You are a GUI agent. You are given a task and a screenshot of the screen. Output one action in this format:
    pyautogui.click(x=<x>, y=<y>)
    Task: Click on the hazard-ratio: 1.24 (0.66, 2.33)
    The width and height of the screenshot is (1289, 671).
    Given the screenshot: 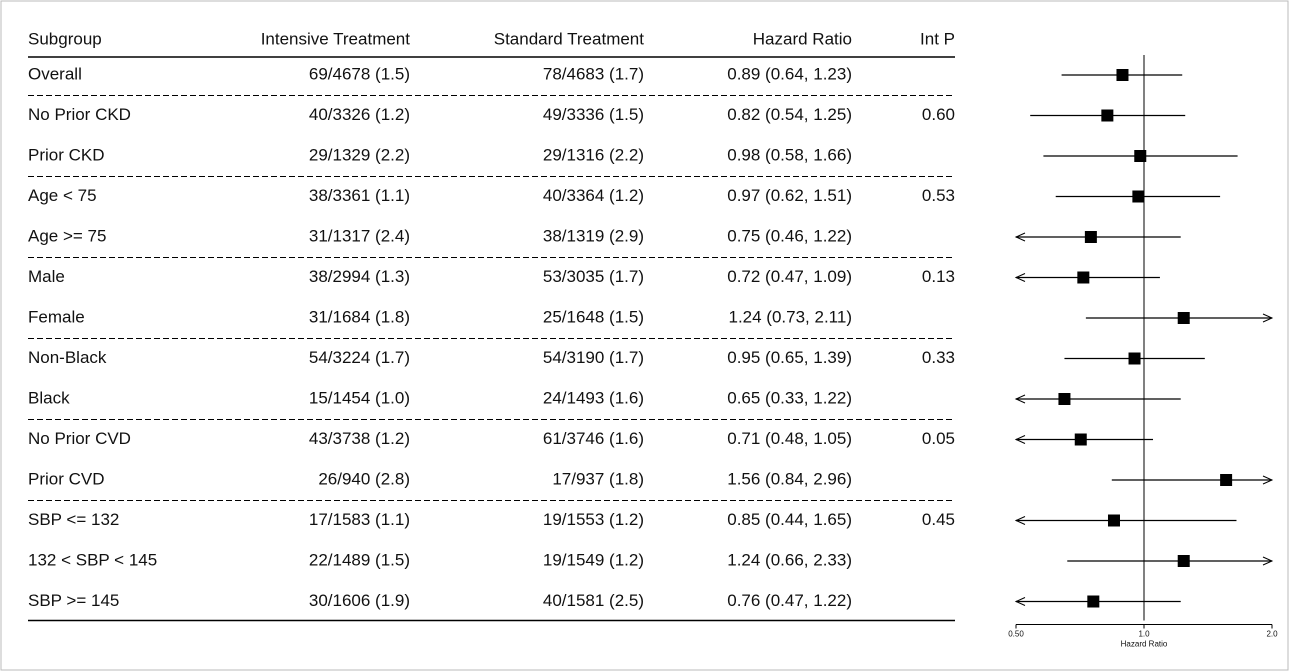 What is the action you would take?
    pyautogui.click(x=789, y=559)
    